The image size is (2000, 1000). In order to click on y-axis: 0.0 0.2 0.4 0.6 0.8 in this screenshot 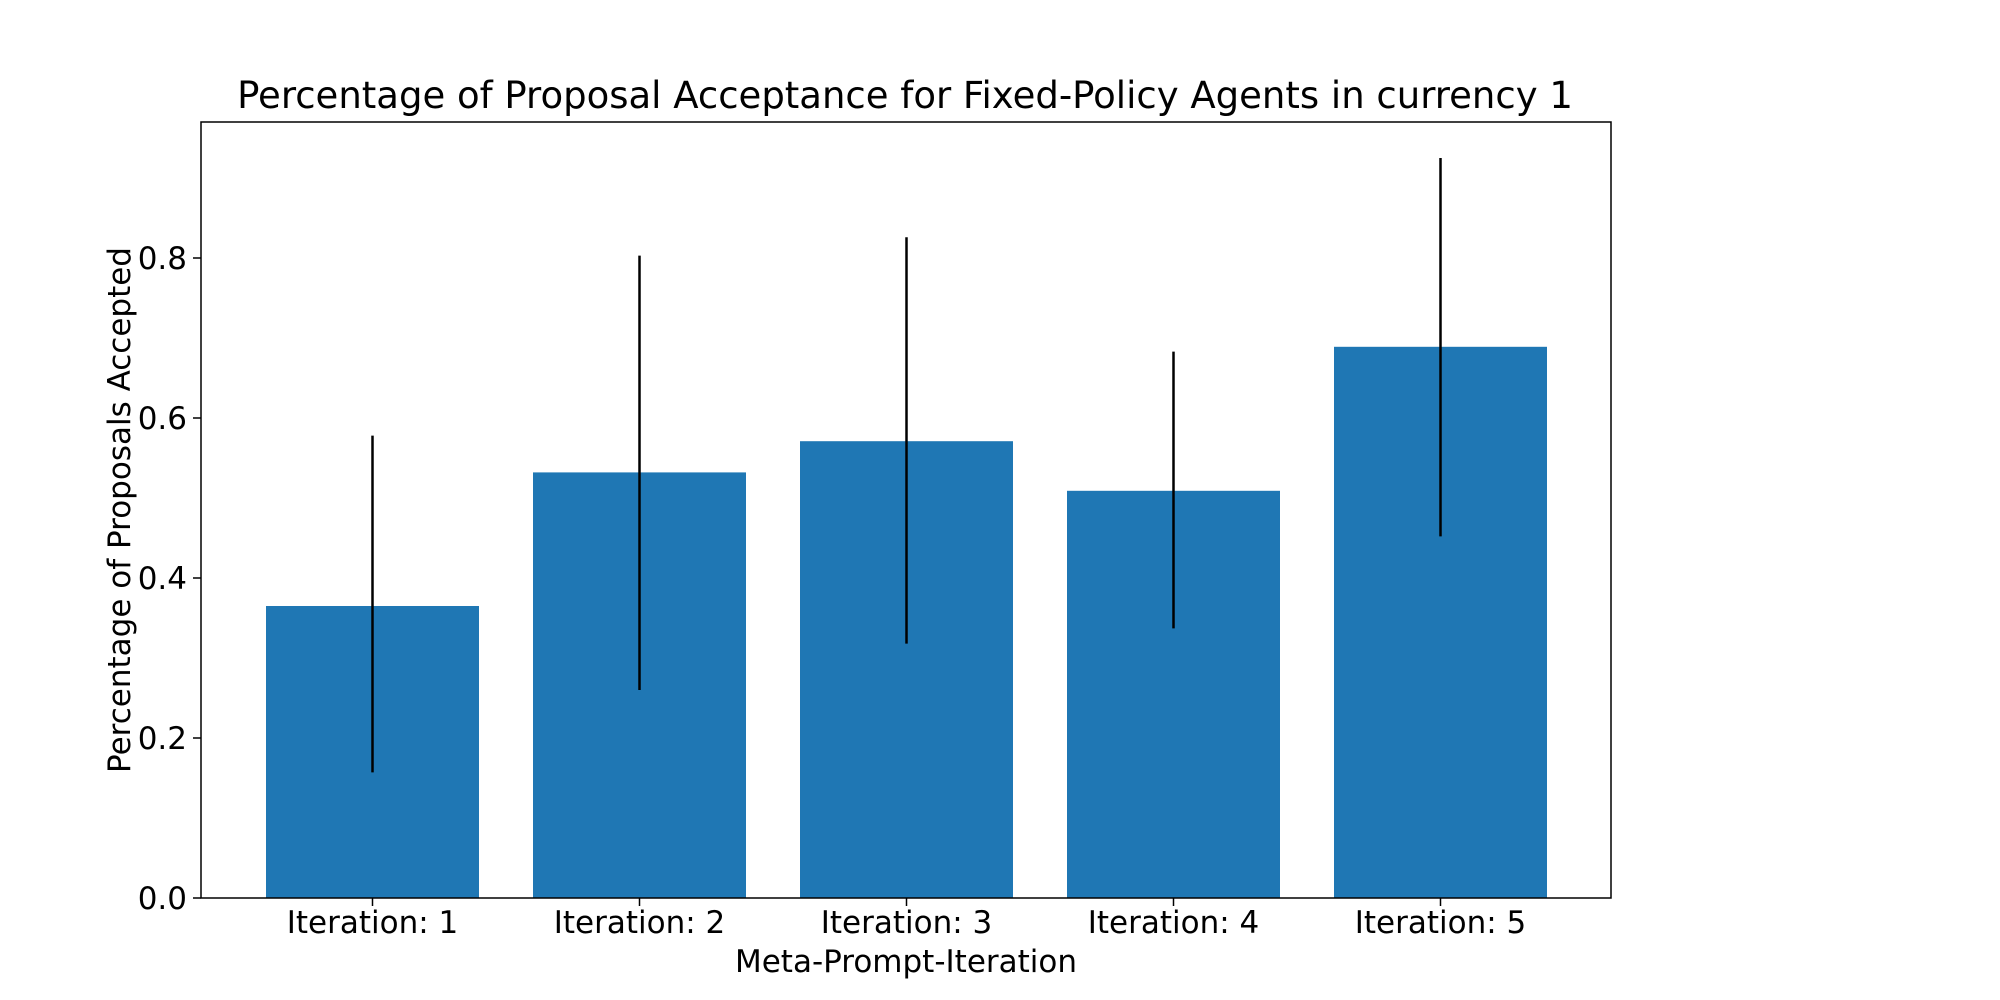, I will do `click(169, 579)`.